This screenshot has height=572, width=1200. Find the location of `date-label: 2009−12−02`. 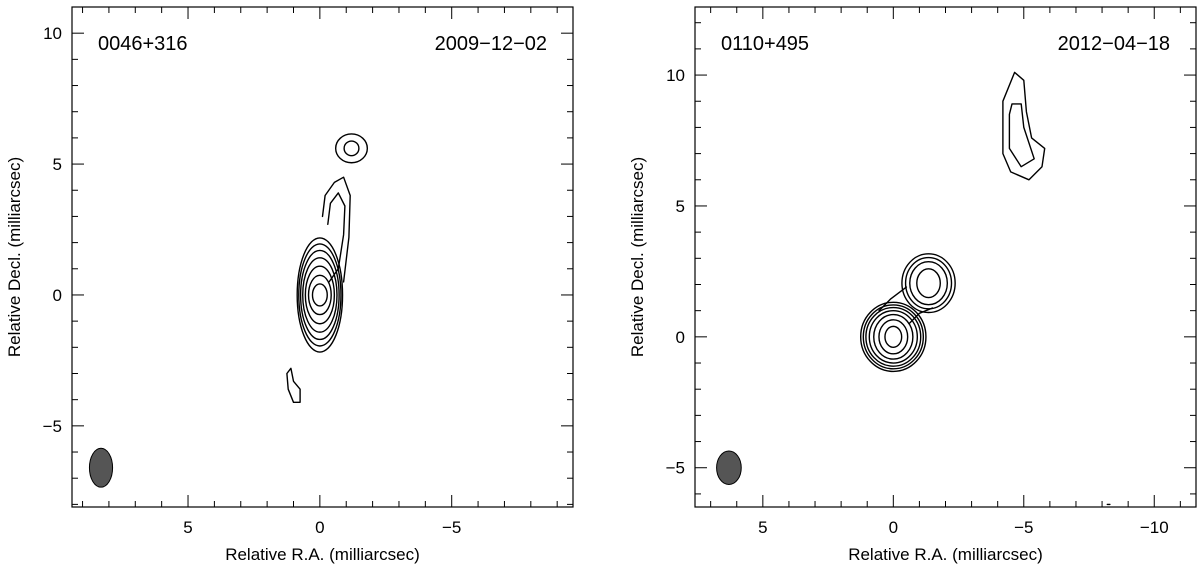

date-label: 2009−12−02 is located at coordinates (491, 44).